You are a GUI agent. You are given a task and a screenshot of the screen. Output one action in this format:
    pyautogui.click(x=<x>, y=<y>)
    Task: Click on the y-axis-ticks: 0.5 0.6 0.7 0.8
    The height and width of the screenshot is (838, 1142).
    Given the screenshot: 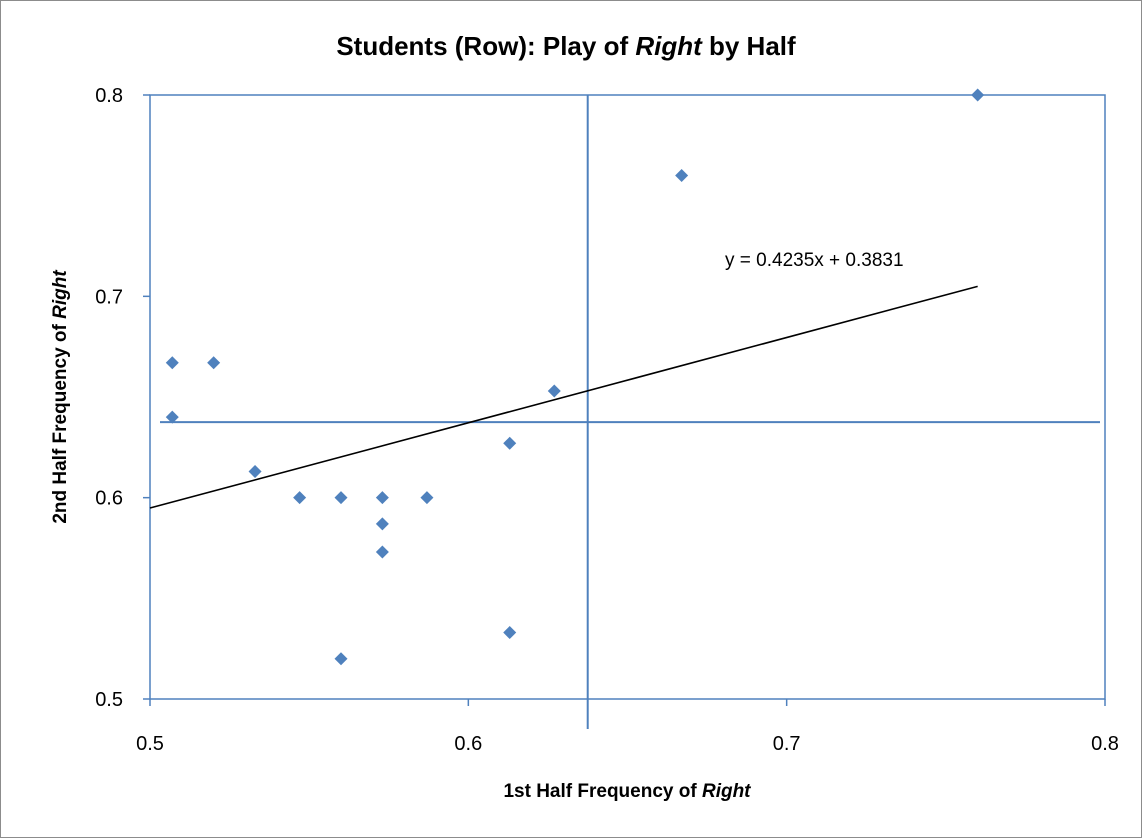 What is the action you would take?
    pyautogui.click(x=122, y=398)
    